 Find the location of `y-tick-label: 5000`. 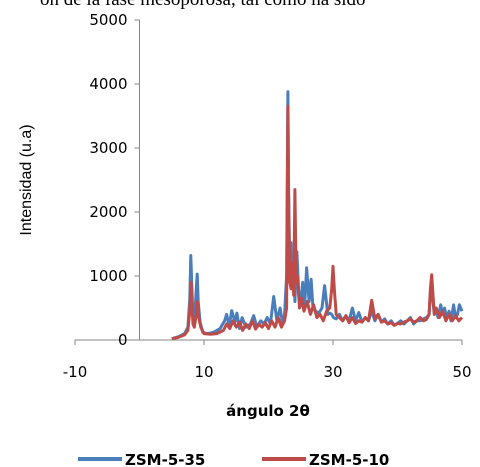

y-tick-label: 5000 is located at coordinates (108, 20).